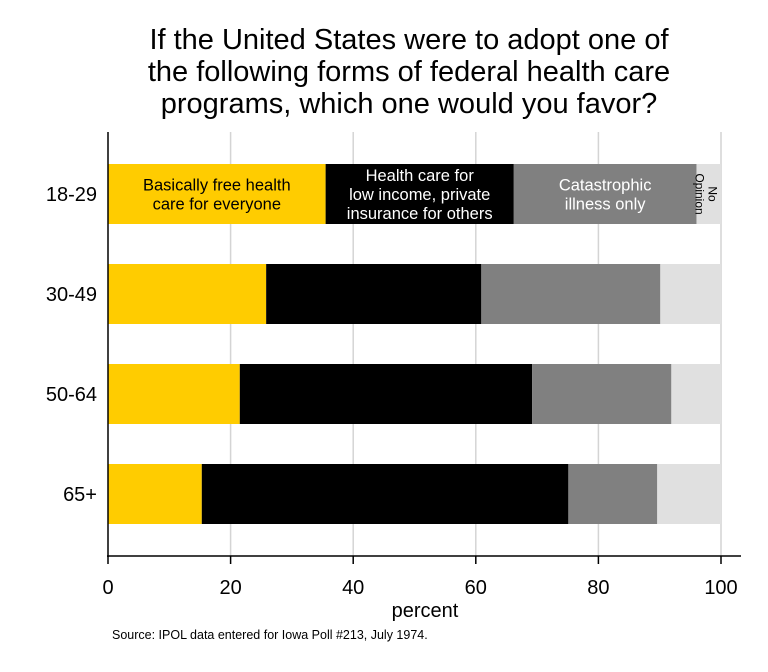 The height and width of the screenshot is (672, 768). Describe the element at coordinates (598, 588) in the screenshot. I see `x-tick-label-80: 80` at that location.